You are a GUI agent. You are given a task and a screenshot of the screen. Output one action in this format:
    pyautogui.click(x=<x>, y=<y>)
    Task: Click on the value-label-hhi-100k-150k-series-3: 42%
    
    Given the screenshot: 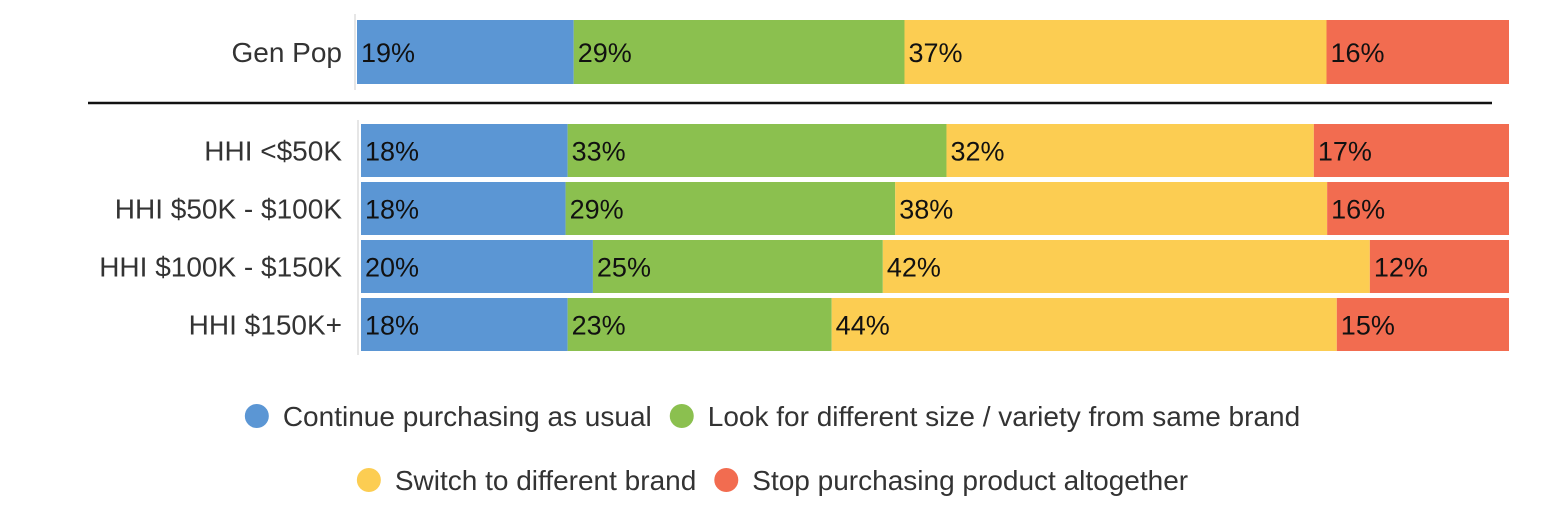 What is the action you would take?
    pyautogui.click(x=914, y=268)
    